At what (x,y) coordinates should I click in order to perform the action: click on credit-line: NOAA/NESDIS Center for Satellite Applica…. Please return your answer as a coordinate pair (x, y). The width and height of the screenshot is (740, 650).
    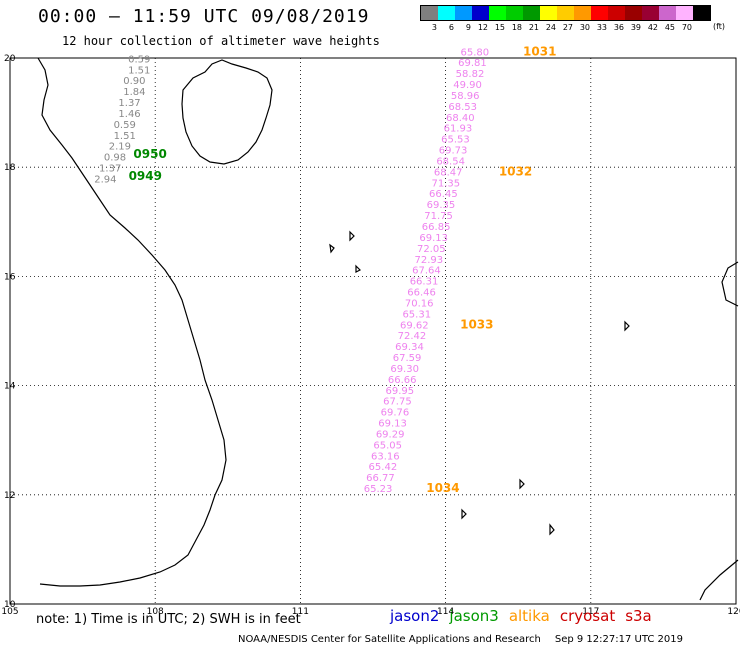
    Looking at the image, I should click on (460, 639).